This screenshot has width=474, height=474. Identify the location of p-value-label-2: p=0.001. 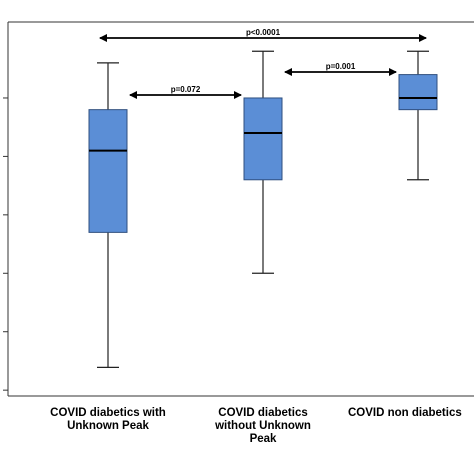
(341, 66).